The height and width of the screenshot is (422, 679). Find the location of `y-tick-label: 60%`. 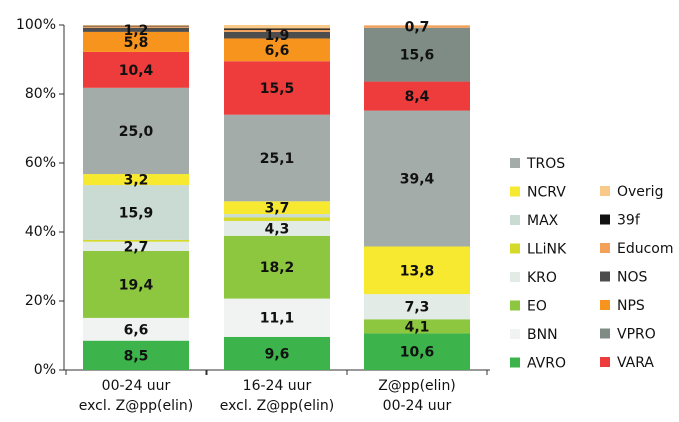

y-tick-label: 60% is located at coordinates (40, 163).